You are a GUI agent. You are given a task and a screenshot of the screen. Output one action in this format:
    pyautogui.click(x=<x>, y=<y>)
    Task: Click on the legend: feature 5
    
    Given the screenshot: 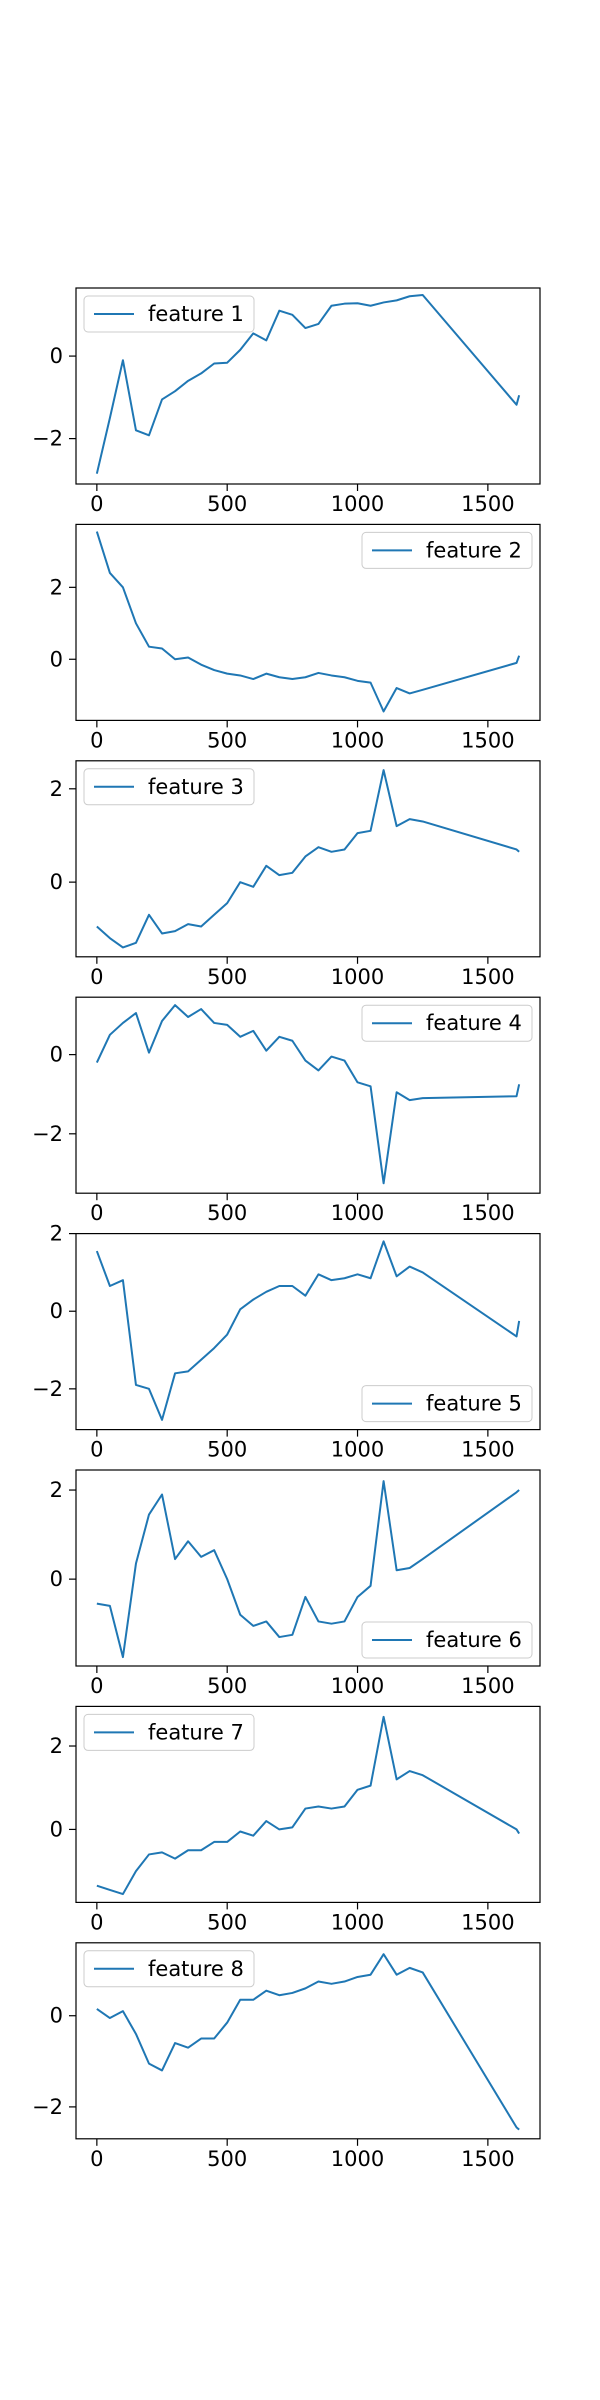 What is the action you would take?
    pyautogui.click(x=447, y=1404)
    